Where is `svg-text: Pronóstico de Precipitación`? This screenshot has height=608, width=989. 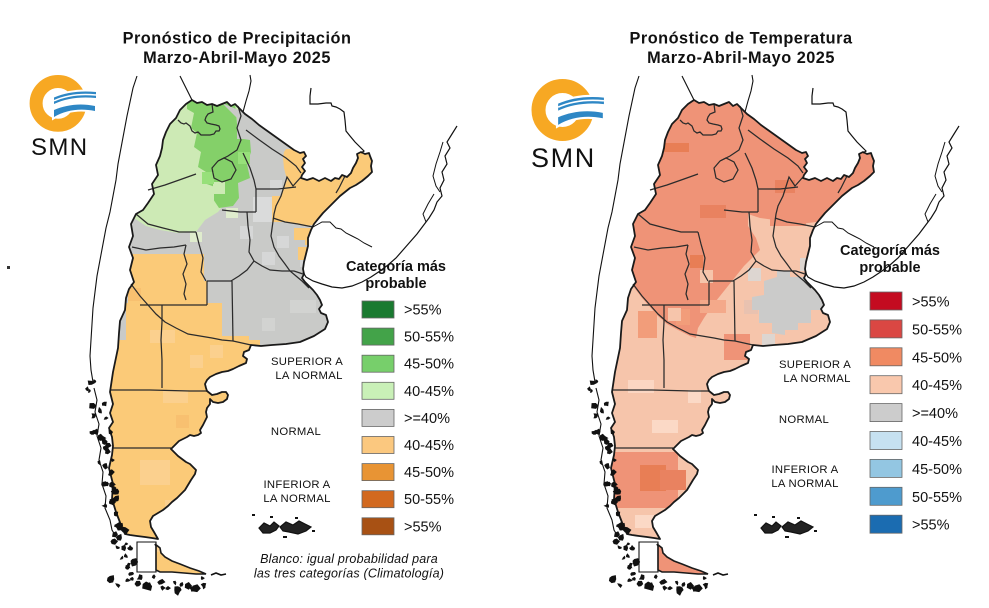 svg-text: Pronóstico de Precipitación is located at coordinates (237, 39).